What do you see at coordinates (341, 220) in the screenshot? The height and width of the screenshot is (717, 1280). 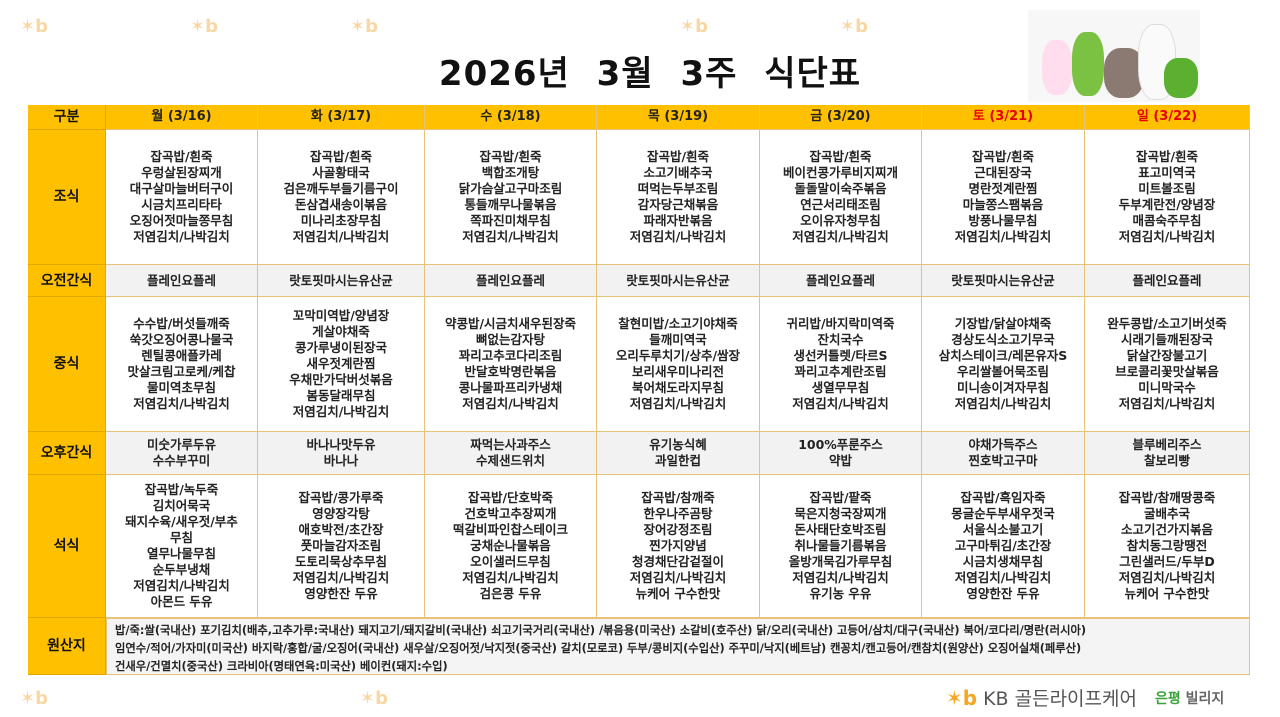 I see `menu-item: 미나리초장무침` at bounding box center [341, 220].